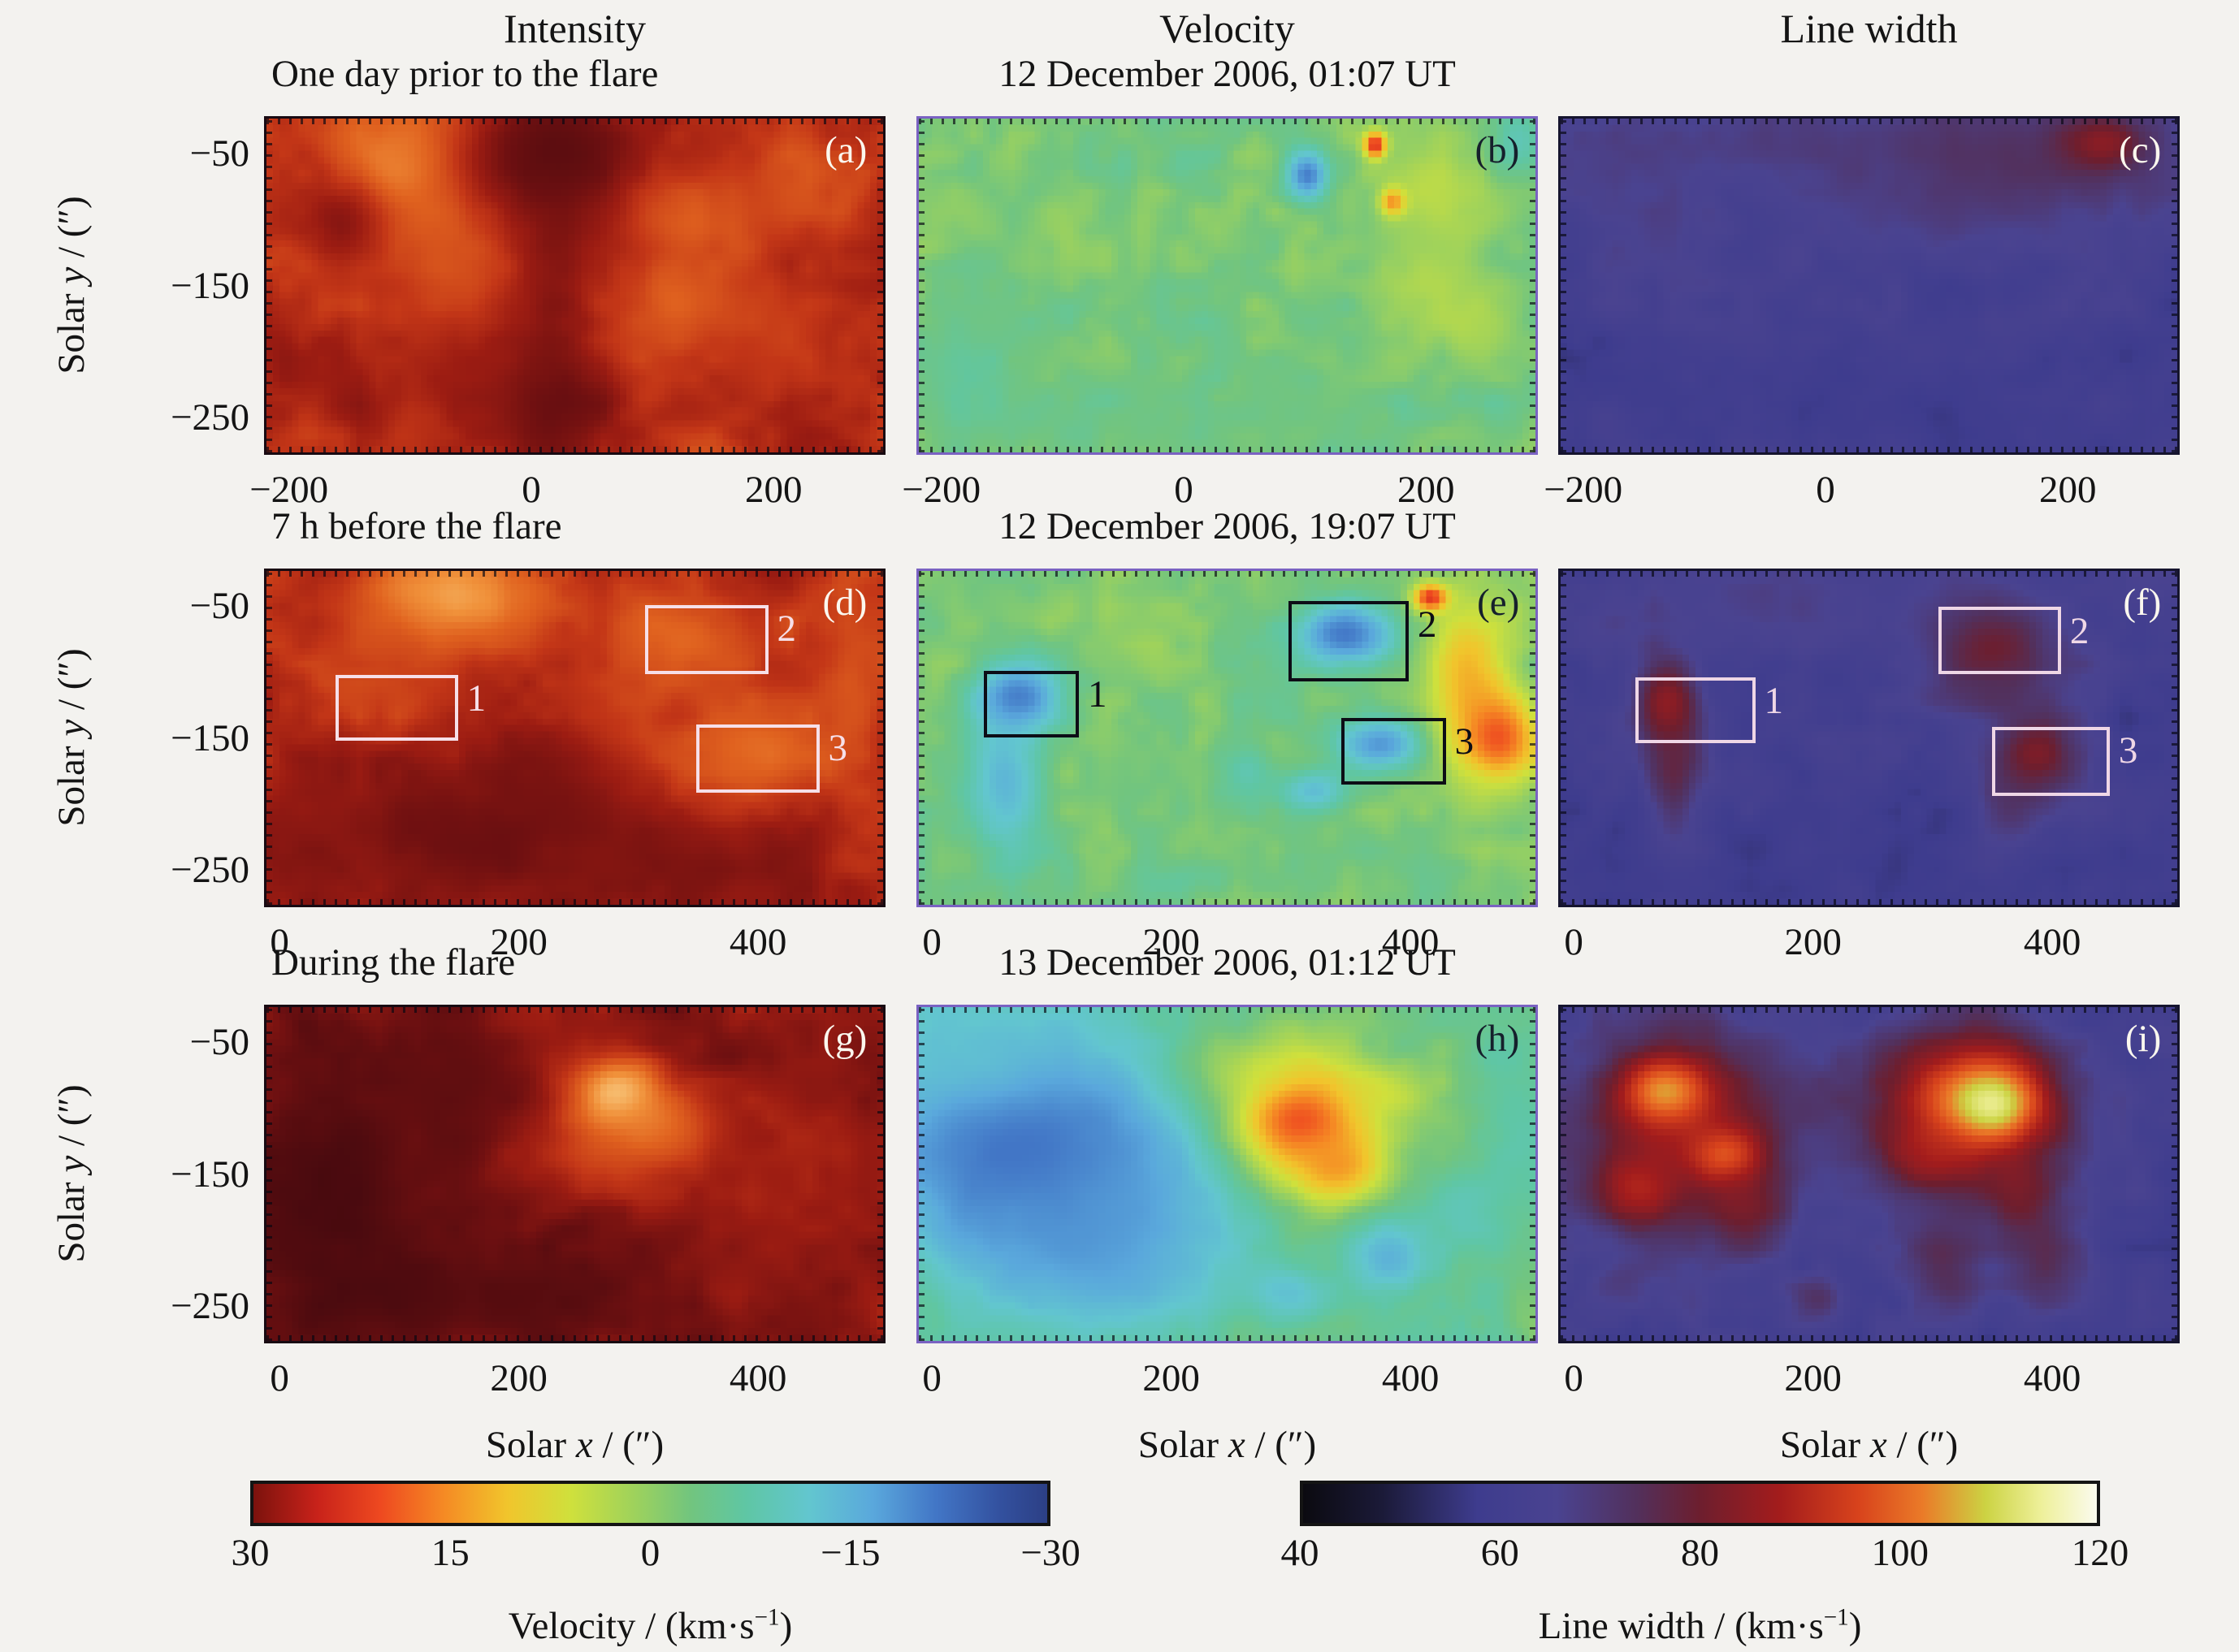 The image size is (2239, 1652). What do you see at coordinates (2079, 631) in the screenshot?
I see `roi-label-f-2: 2` at bounding box center [2079, 631].